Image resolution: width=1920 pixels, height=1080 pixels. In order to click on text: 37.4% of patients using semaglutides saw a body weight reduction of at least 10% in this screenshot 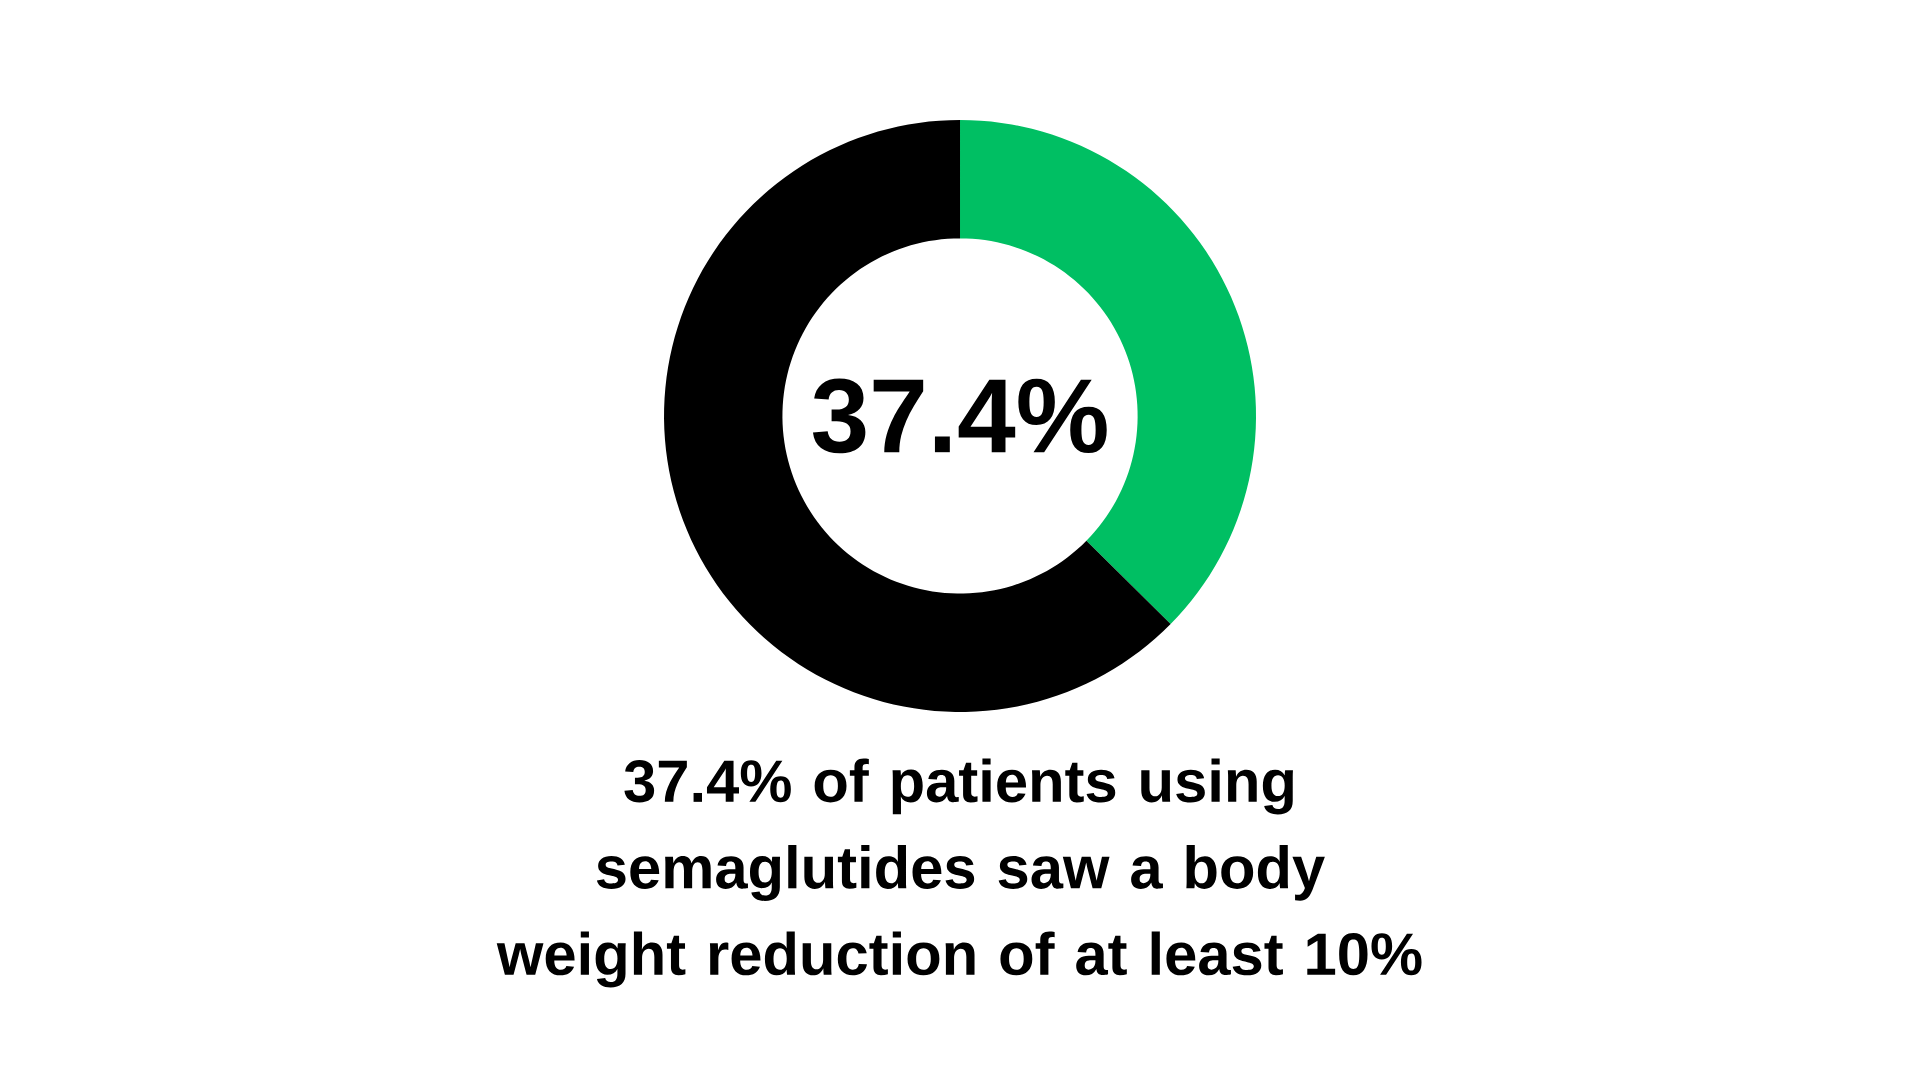, I will do `click(959, 873)`.